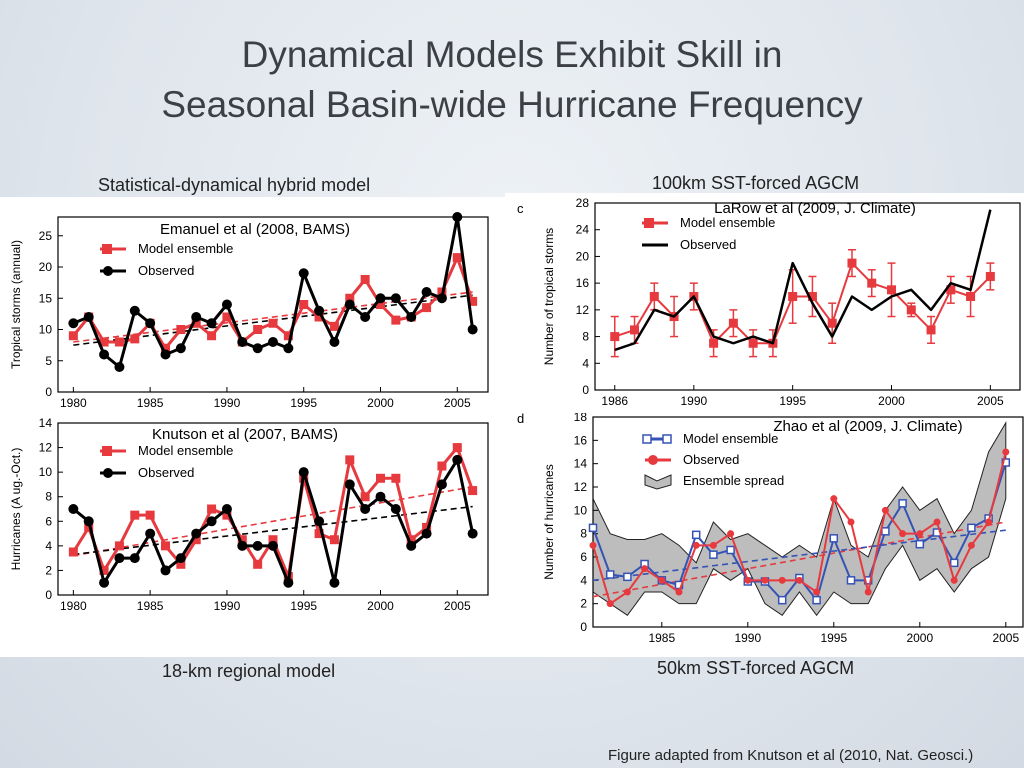 The width and height of the screenshot is (1024, 768). Describe the element at coordinates (185, 248) in the screenshot. I see `legend-label: Model ensemble` at that location.